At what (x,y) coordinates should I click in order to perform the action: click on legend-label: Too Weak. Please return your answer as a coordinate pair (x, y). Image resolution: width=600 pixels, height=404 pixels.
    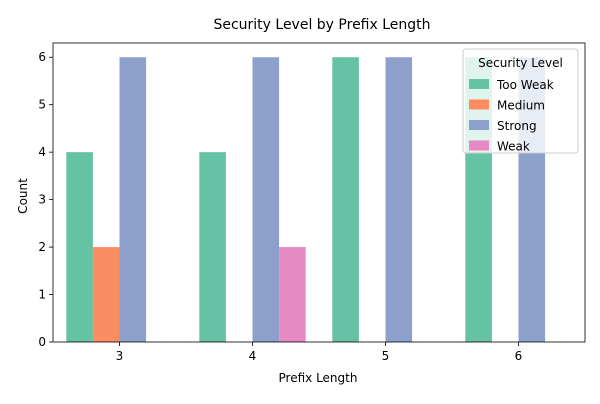
    Looking at the image, I should click on (525, 85).